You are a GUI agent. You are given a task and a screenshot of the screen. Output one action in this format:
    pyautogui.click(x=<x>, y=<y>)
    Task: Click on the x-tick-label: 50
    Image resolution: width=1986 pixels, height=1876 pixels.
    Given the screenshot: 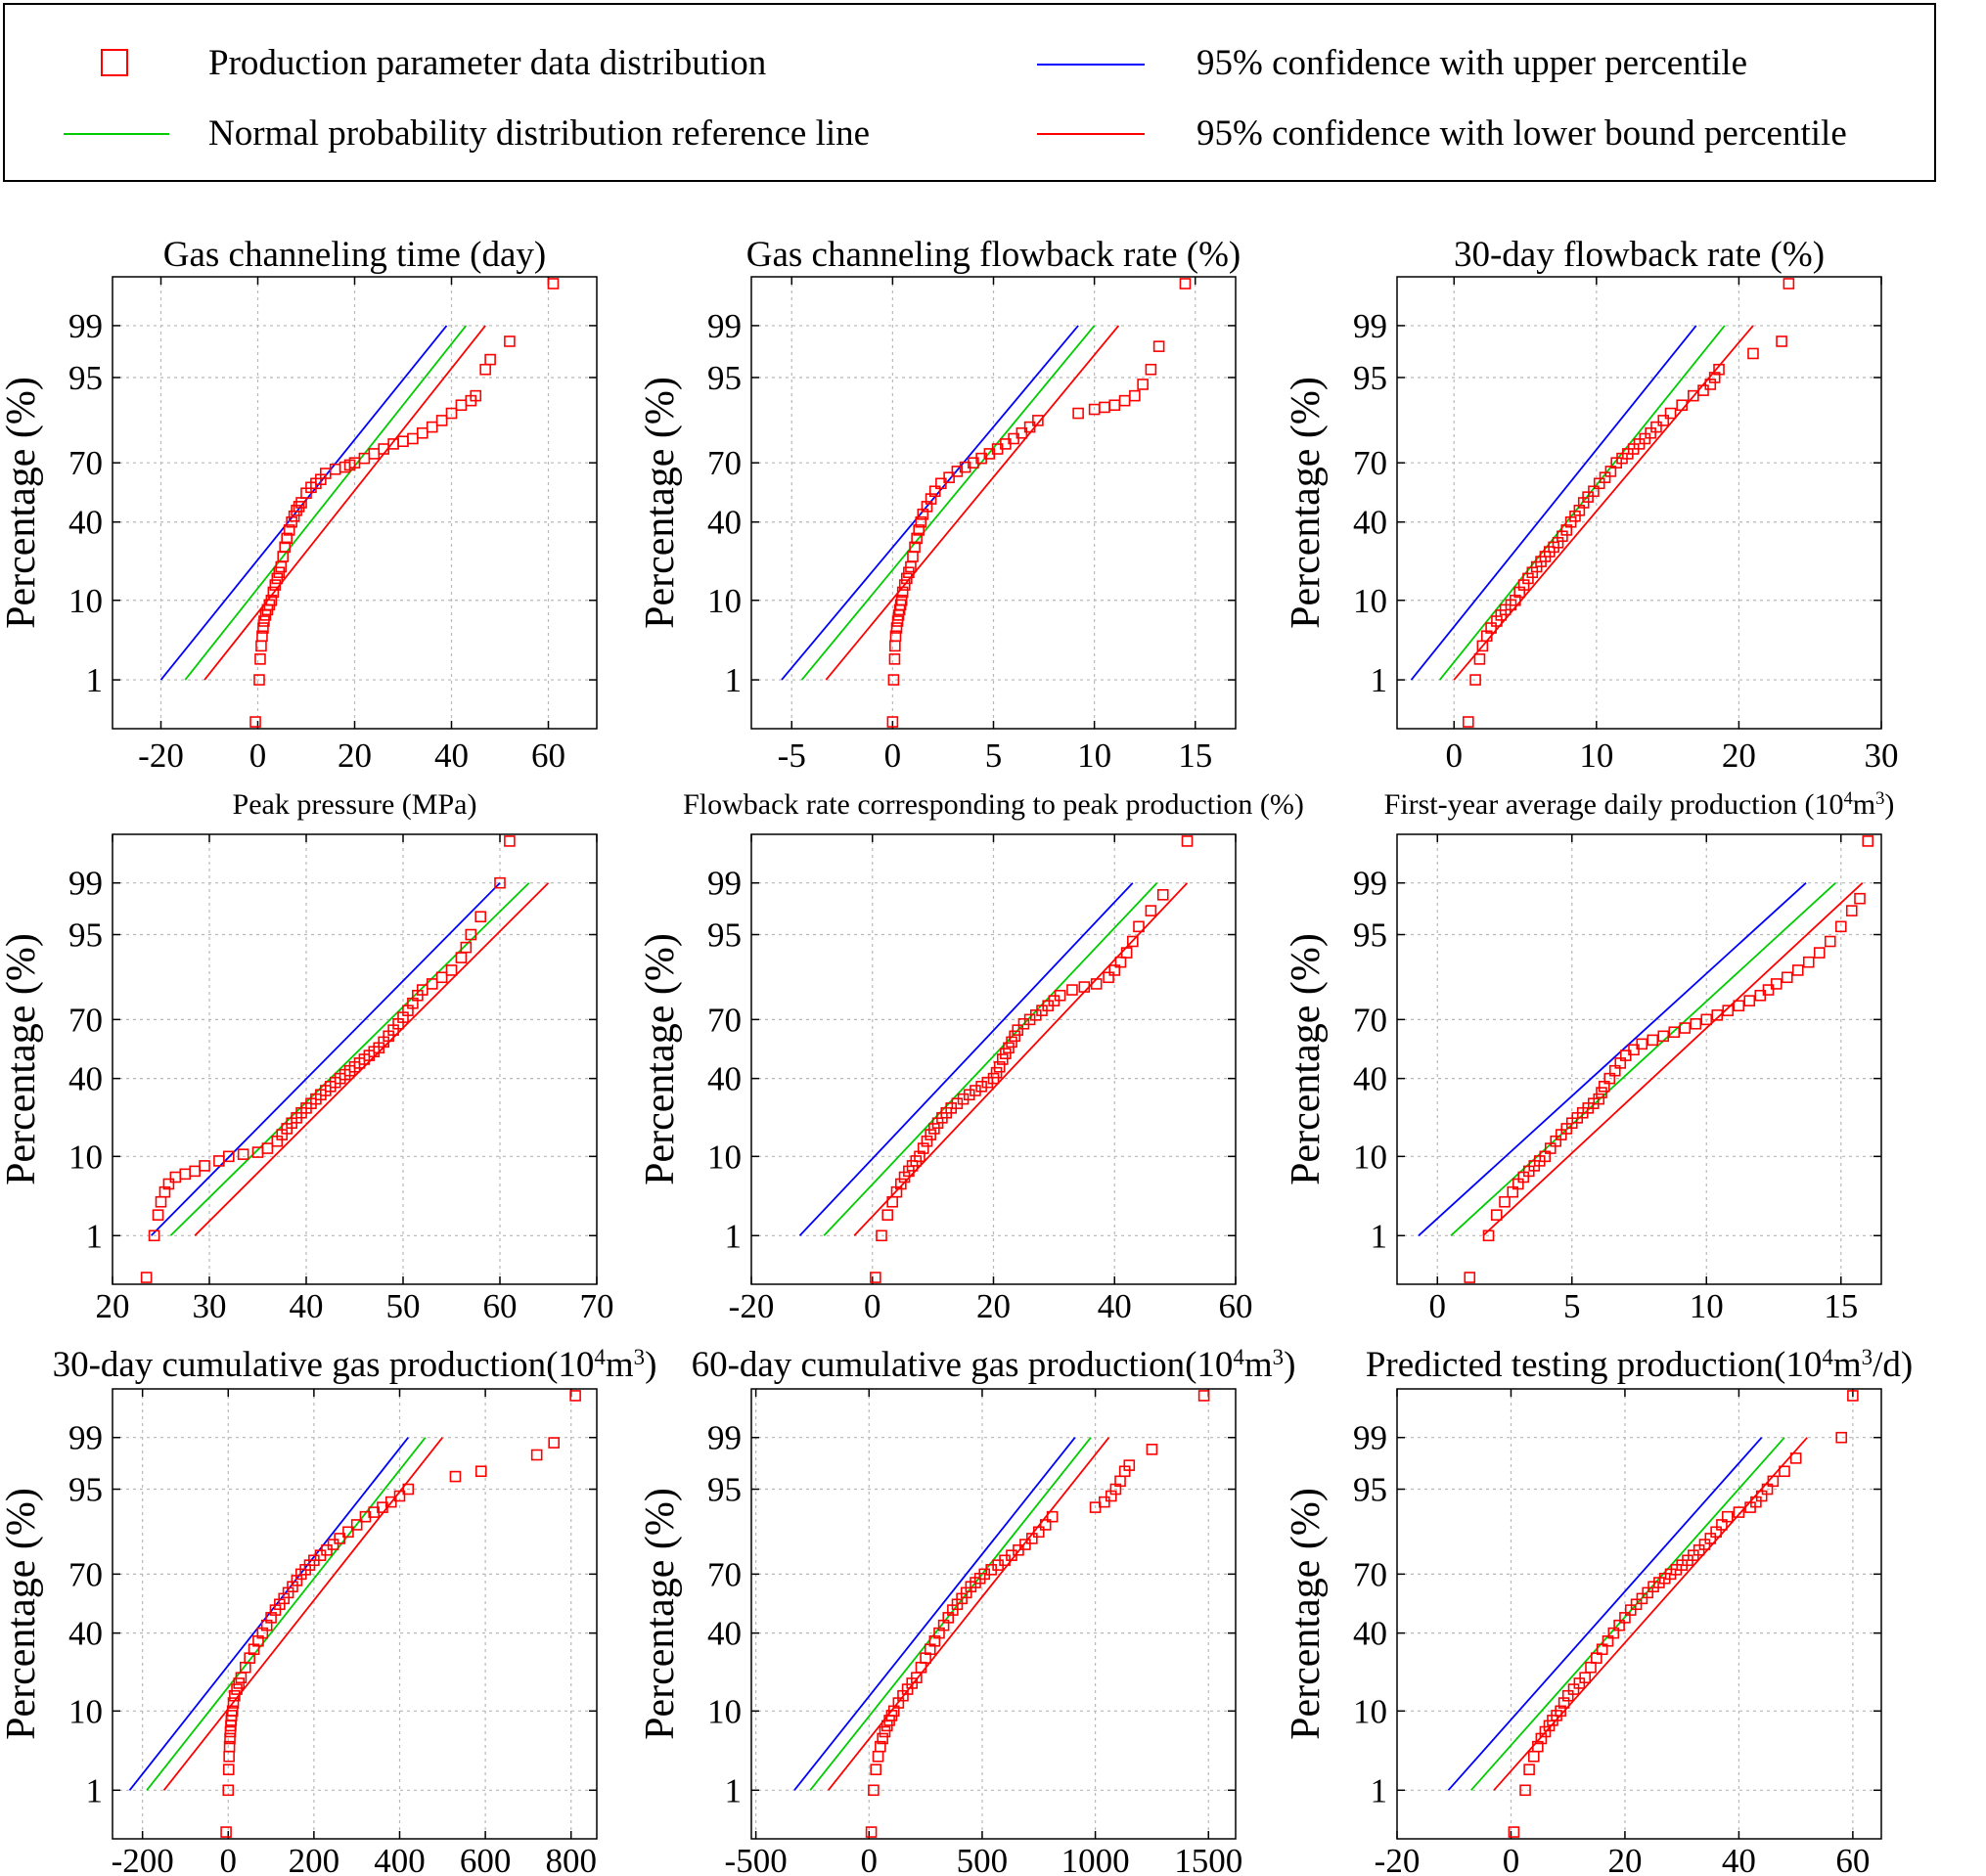 What is the action you would take?
    pyautogui.click(x=403, y=1306)
    